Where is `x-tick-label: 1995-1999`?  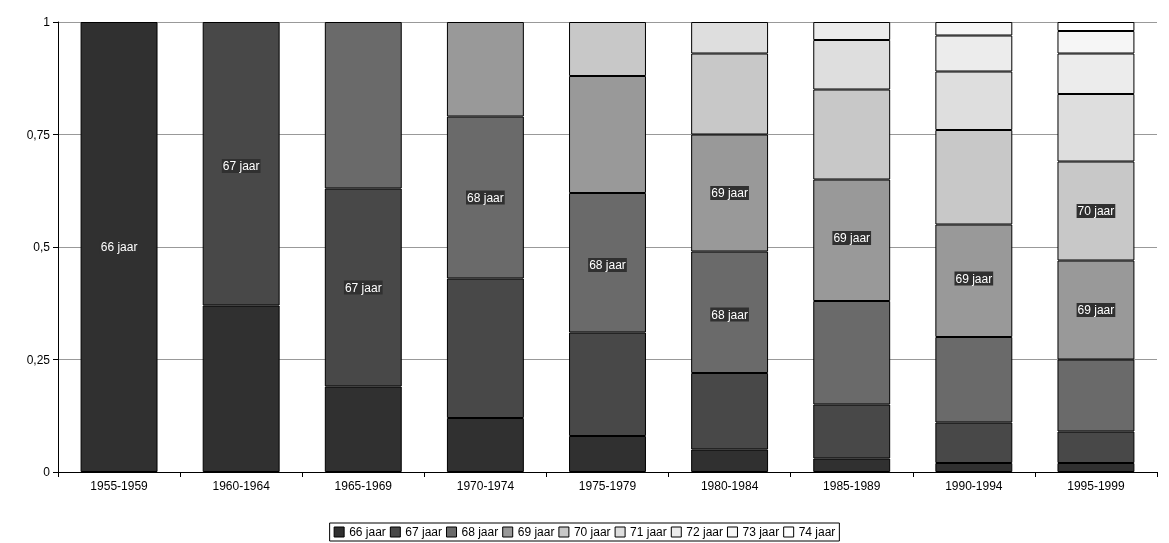 x-tick-label: 1995-1999 is located at coordinates (1096, 486).